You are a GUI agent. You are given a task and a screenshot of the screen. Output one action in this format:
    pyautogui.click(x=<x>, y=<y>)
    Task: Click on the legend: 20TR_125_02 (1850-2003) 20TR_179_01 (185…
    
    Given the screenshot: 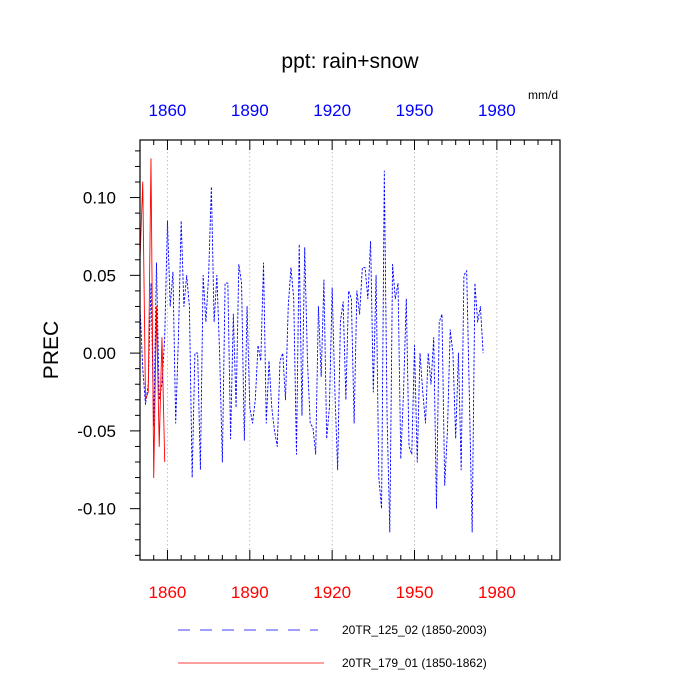 What is the action you would take?
    pyautogui.click(x=332, y=646)
    